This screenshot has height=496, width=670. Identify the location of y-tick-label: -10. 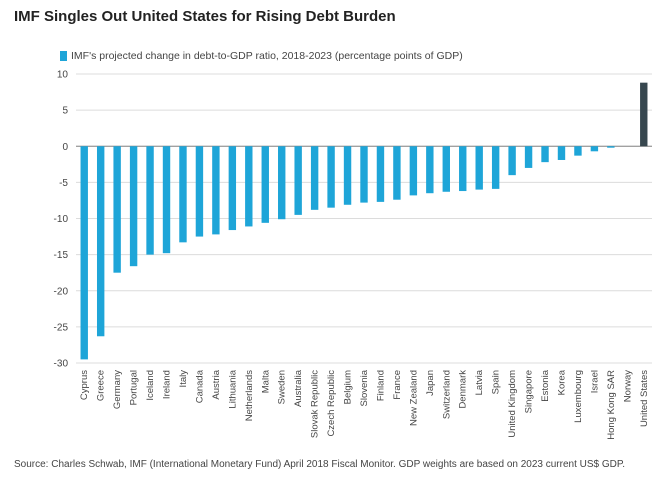
(61, 219).